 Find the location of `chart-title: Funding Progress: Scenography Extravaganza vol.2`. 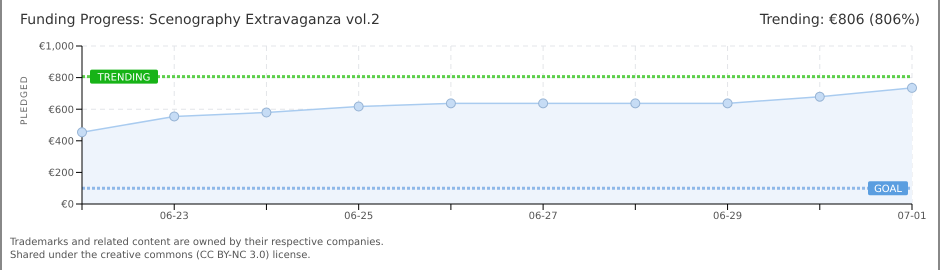

chart-title: Funding Progress: Scenography Extravaganza vol.2 is located at coordinates (200, 20).